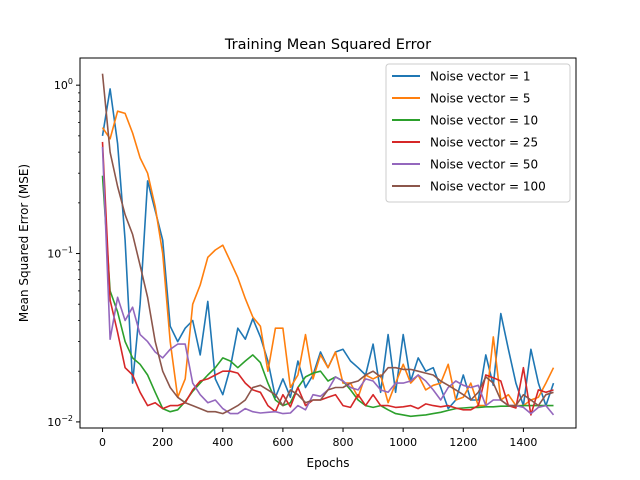  I want to click on legend-label: Noise vector = 1, so click(480, 77).